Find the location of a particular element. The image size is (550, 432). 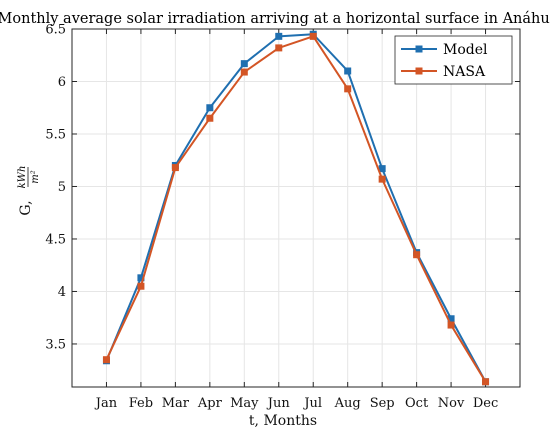

y-axis-label-text: G, is located at coordinates (26, 207).